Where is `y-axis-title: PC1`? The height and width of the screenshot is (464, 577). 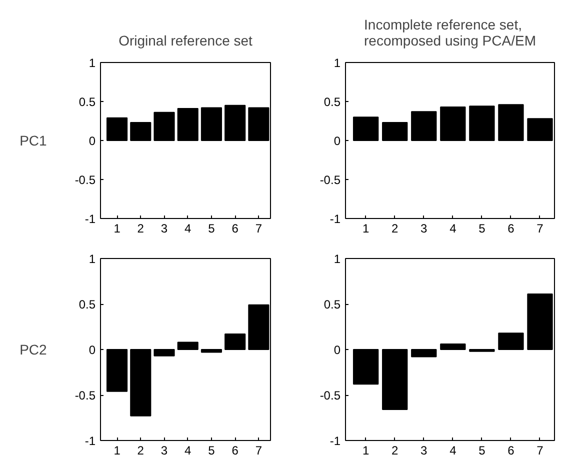
y-axis-title: PC1 is located at coordinates (34, 140).